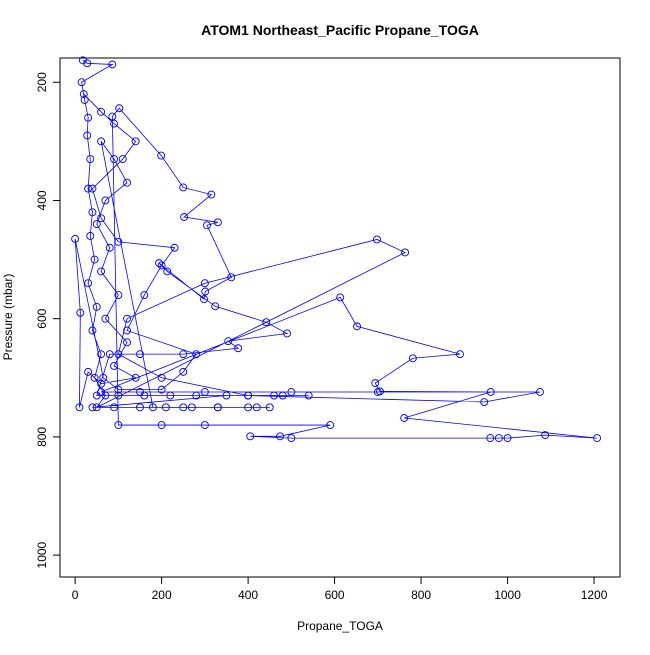 This screenshot has width=650, height=655. What do you see at coordinates (42, 82) in the screenshot?
I see `y-tick-label: 200` at bounding box center [42, 82].